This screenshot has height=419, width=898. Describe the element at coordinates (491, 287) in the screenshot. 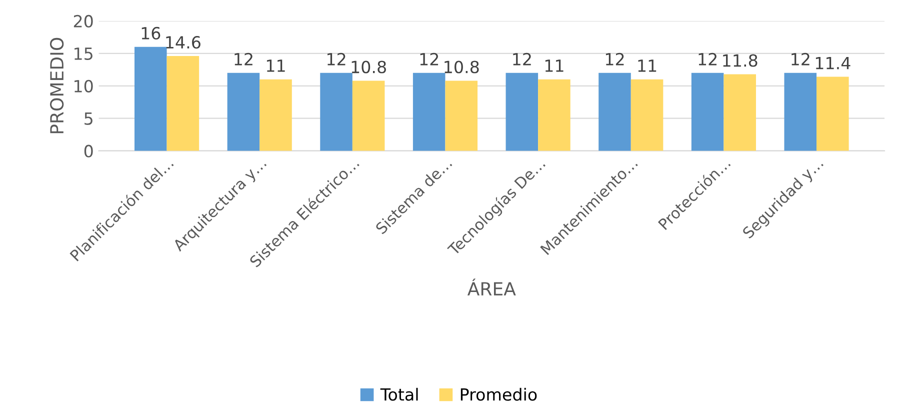

I see `x-axis-title: ÁREA` at that location.